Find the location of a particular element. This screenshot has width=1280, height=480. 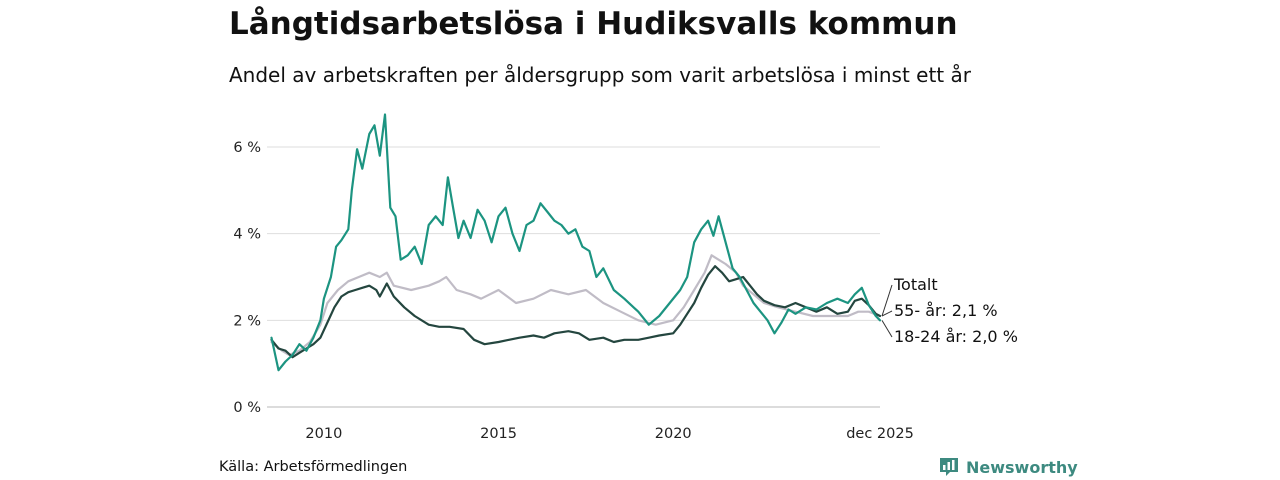

brand-logo: Newsworthy is located at coordinates (1008, 467).